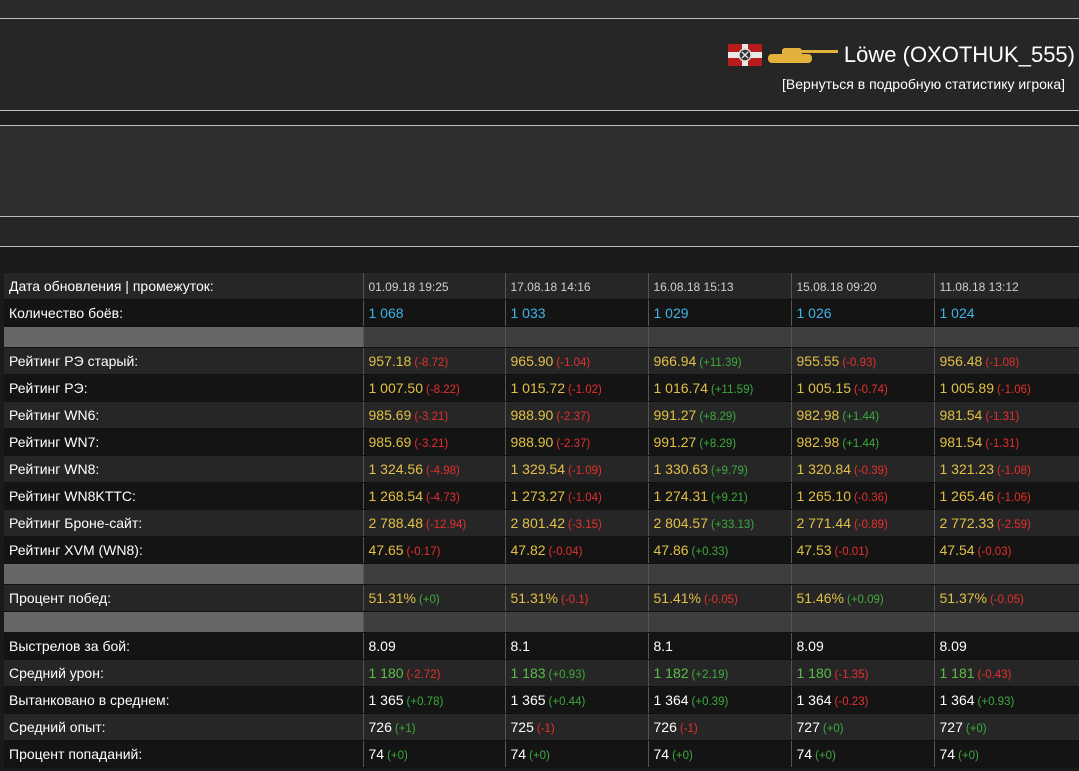  What do you see at coordinates (1014, 525) in the screenshot?
I see `stat-delta: (-2.59)` at bounding box center [1014, 525].